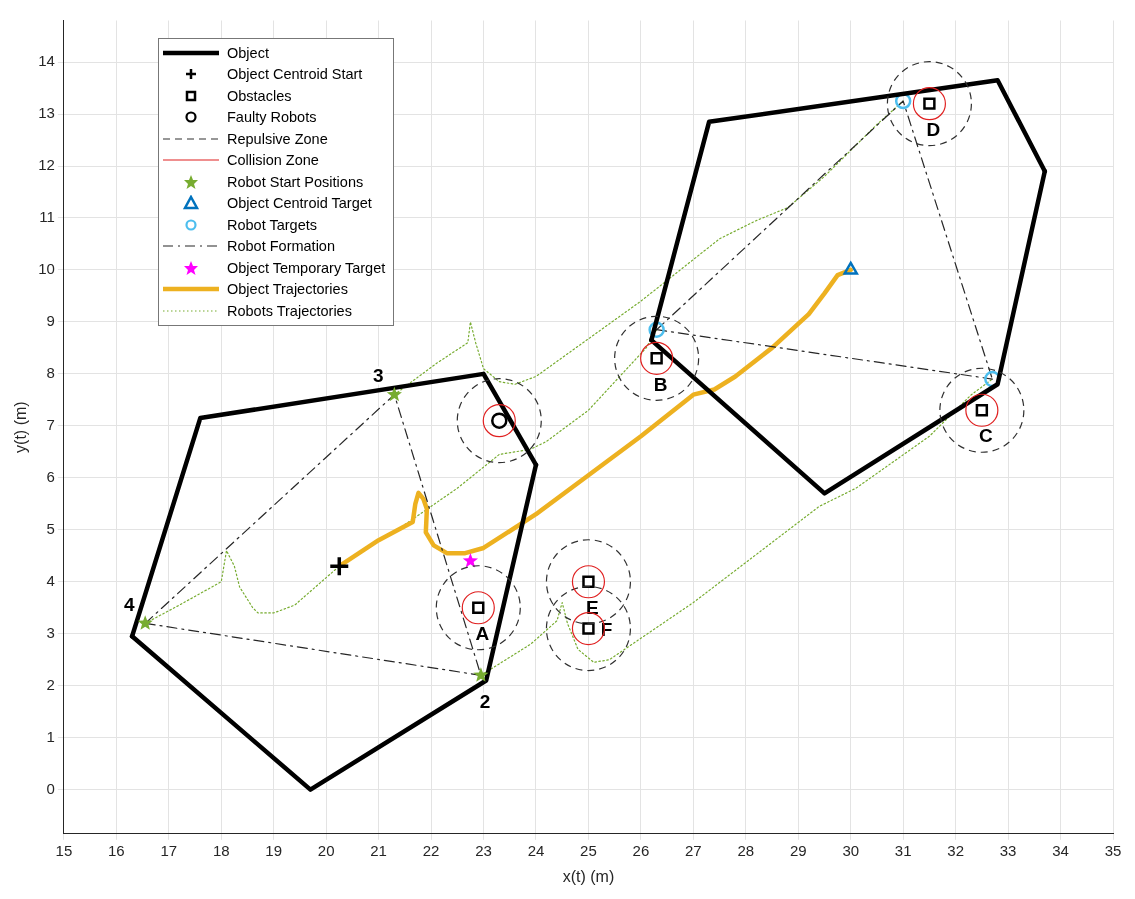 This screenshot has width=1135, height=899. Describe the element at coordinates (273, 160) in the screenshot. I see `legend-label: Collision Zone` at that location.